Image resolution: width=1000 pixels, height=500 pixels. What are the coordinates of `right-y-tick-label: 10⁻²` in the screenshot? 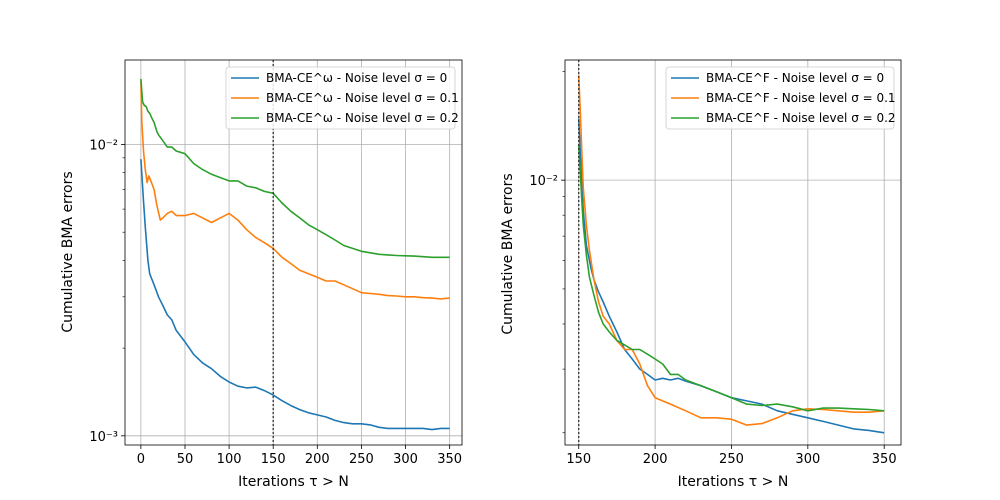 It's located at (543, 181).